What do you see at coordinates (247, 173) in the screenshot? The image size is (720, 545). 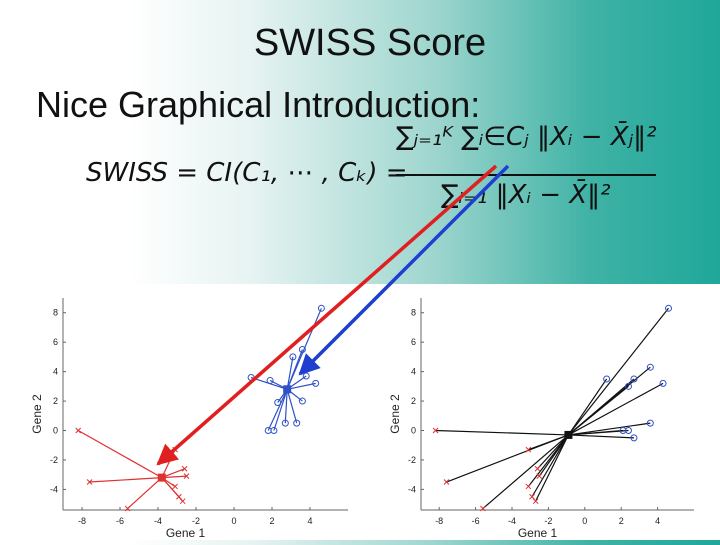 I see `formula-lhs: SWISS = CI(C₁, ⋯ , Cₖ) =` at bounding box center [247, 173].